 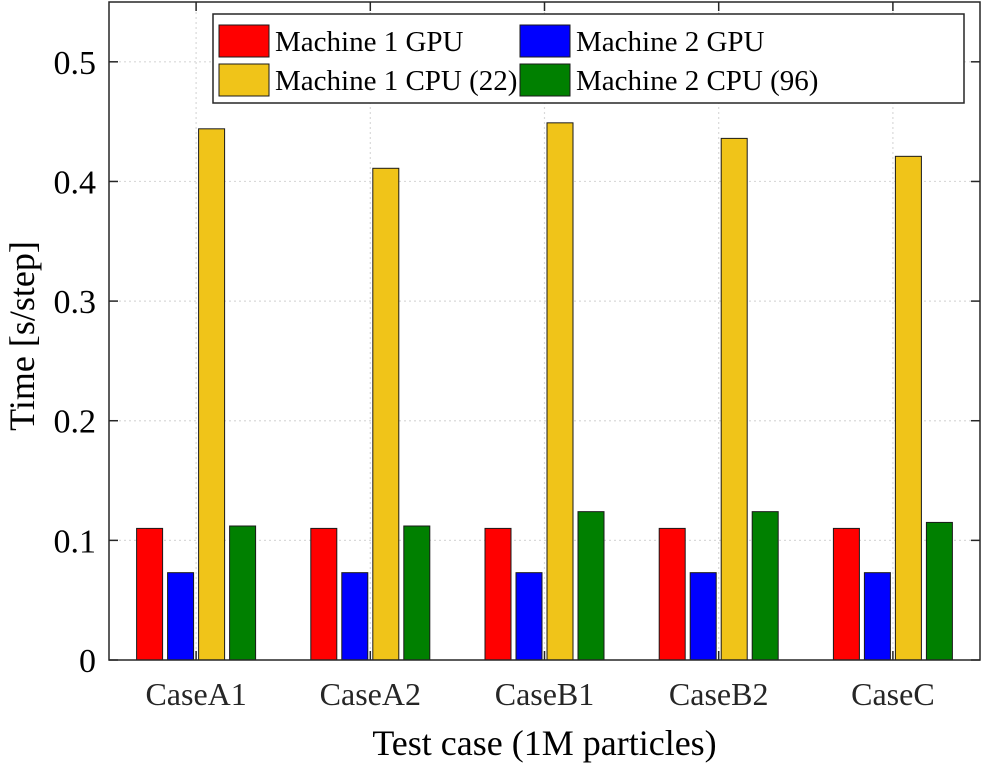 What do you see at coordinates (75, 63) in the screenshot?
I see `y-tick-label: 0.5` at bounding box center [75, 63].